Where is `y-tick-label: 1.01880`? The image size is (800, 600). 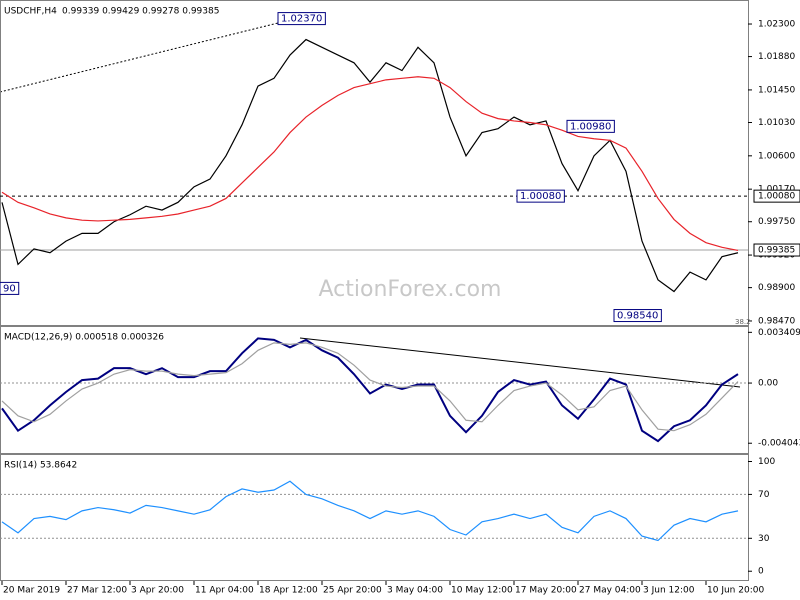
y-tick-label: 1.01880 is located at coordinates (776, 57).